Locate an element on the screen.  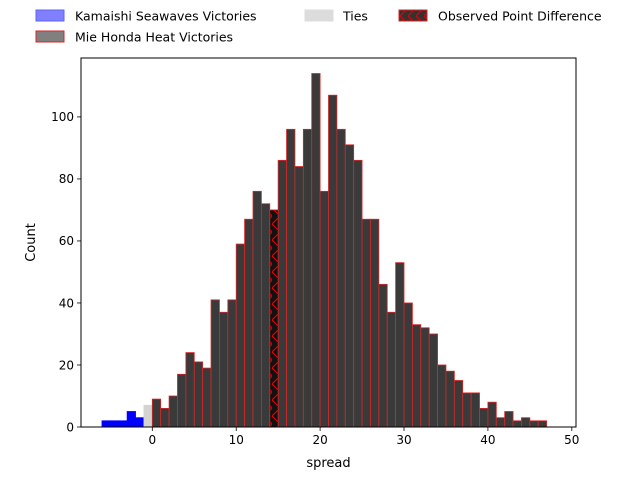
bar-ties is located at coordinates (148, 416).